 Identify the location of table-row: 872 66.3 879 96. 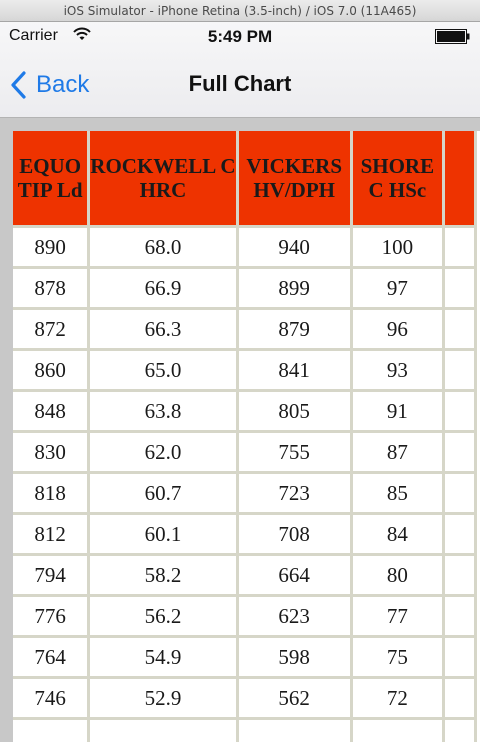
(243, 329).